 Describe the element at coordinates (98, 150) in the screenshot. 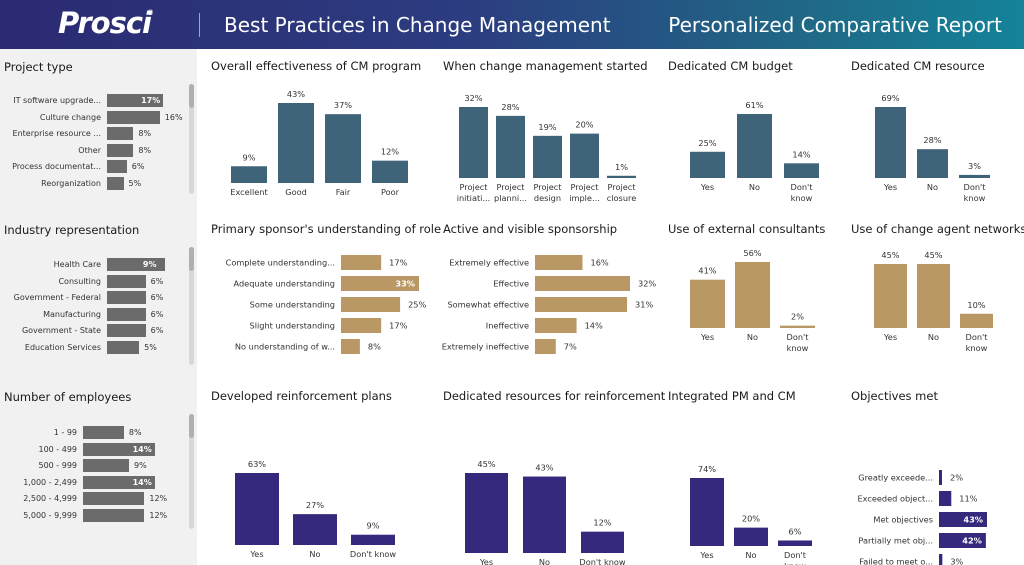

I see `filter-row: Other 8%` at that location.